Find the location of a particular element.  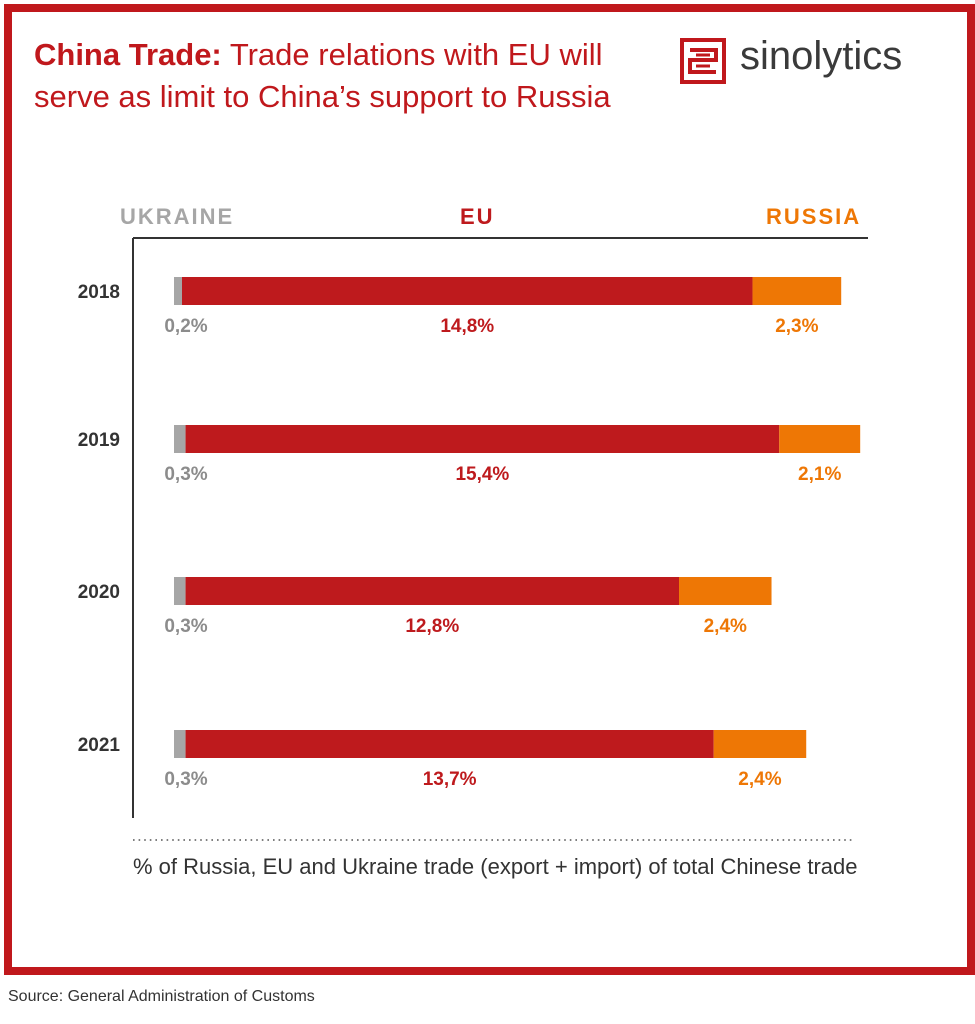

logo-text: sinolytics is located at coordinates (821, 56).